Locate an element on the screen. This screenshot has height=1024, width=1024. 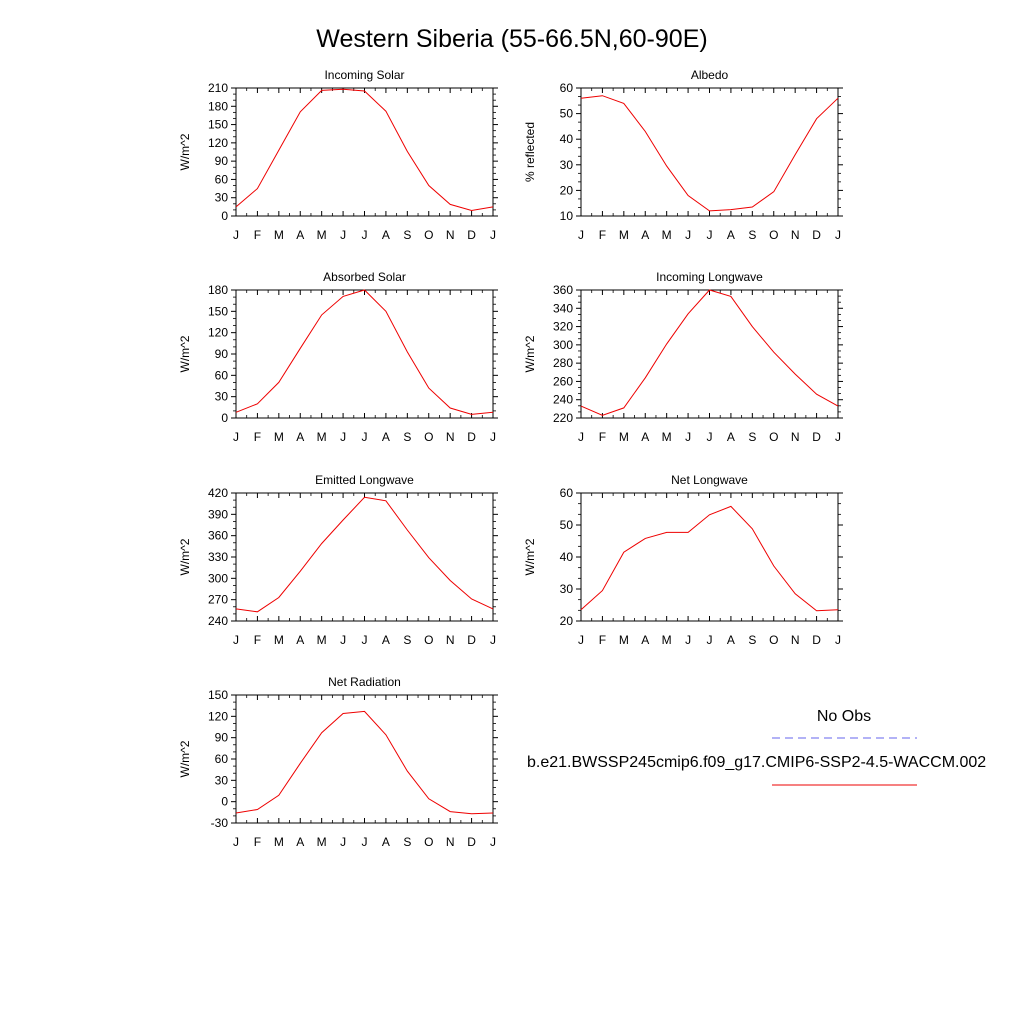
y-tick-label: 320 is located at coordinates (563, 327).